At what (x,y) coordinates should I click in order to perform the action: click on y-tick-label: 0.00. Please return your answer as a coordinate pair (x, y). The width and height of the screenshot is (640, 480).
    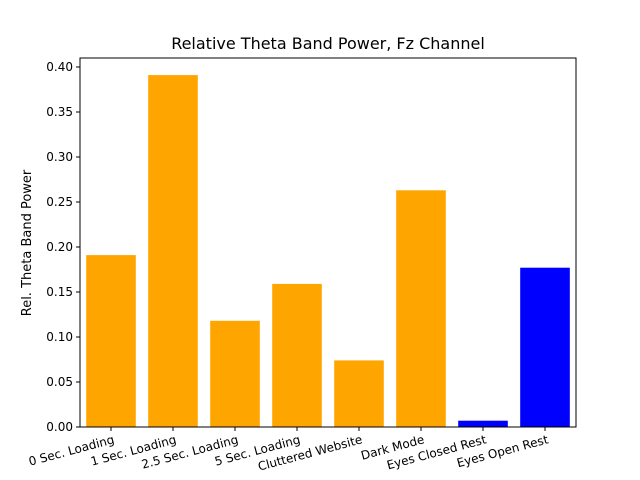
    Looking at the image, I should click on (59, 427).